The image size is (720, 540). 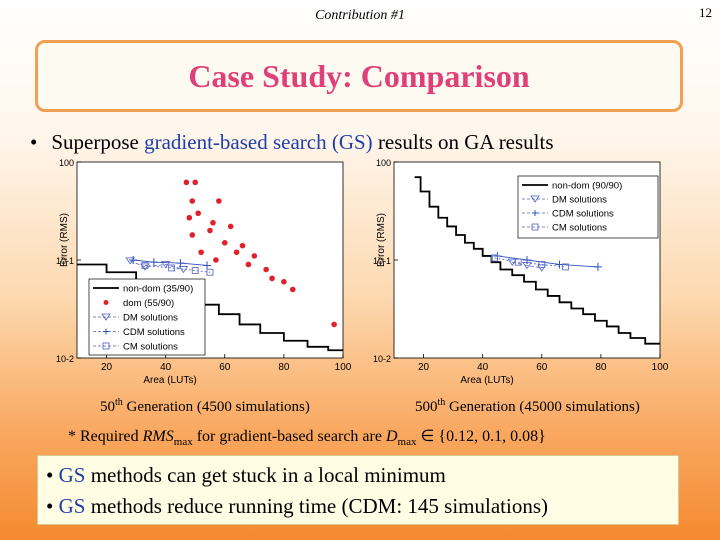 I want to click on page-number: 12, so click(x=705, y=12).